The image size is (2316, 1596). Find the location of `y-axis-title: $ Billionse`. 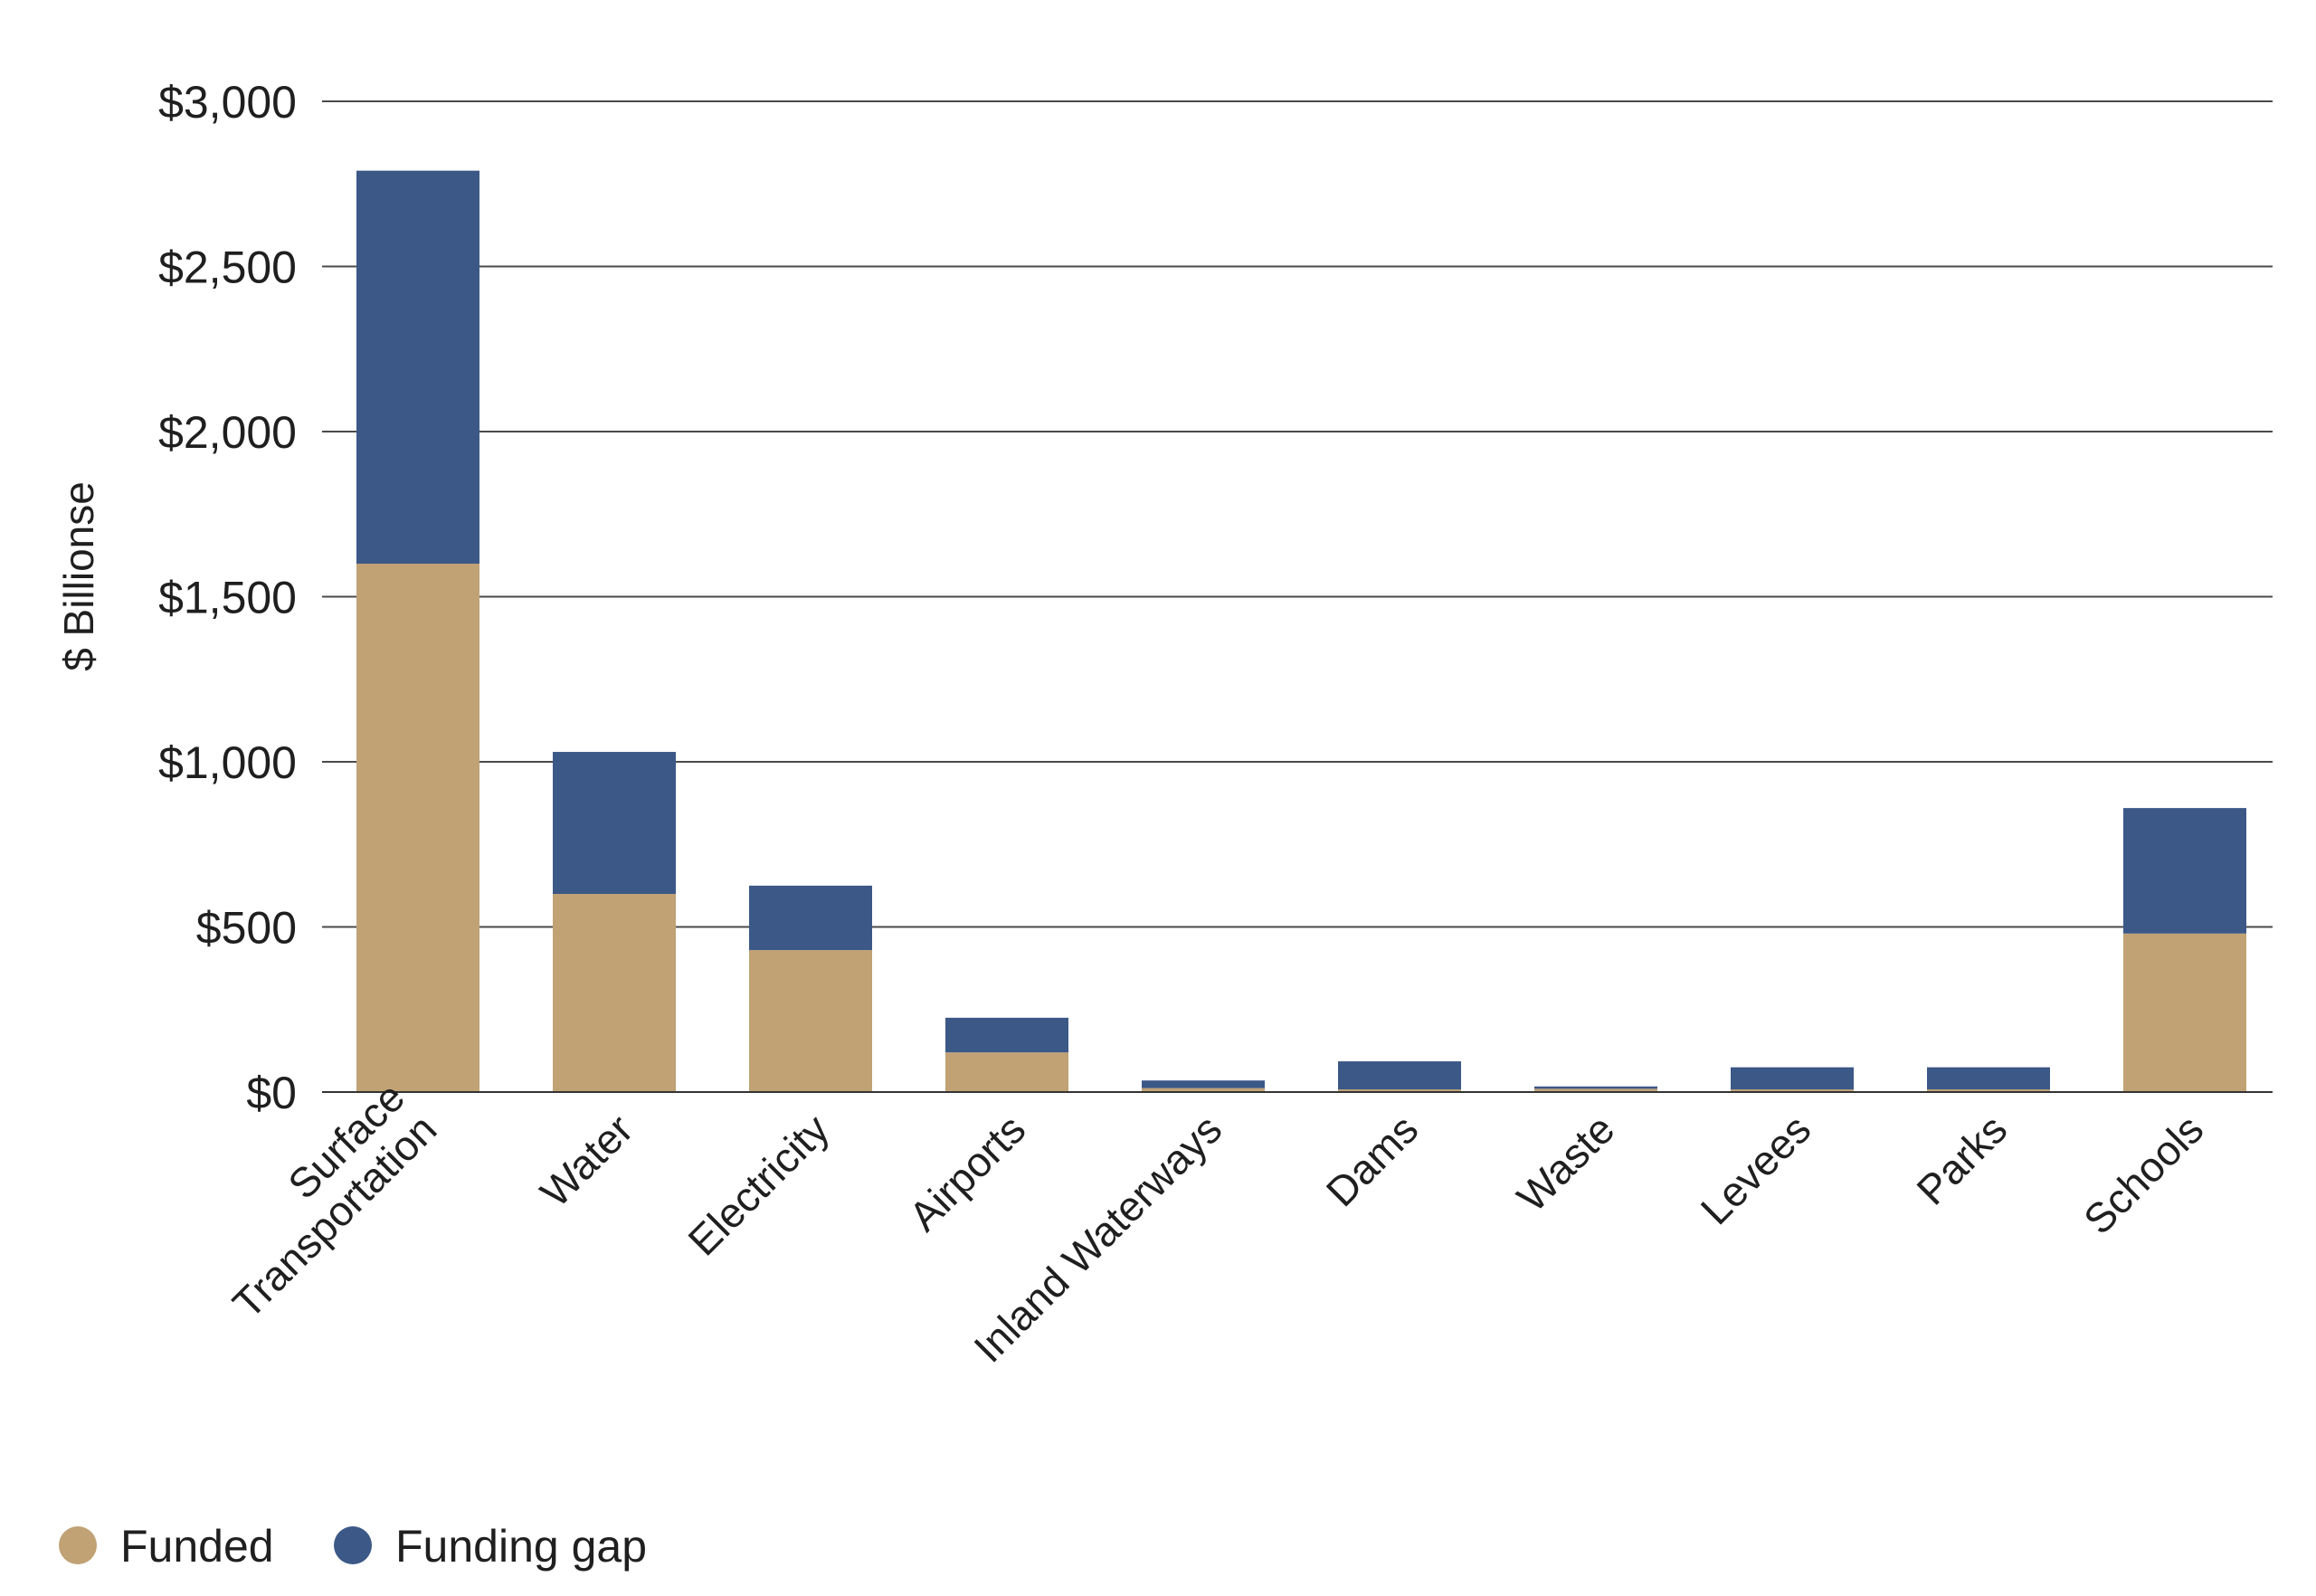

y-axis-title: $ Billionse is located at coordinates (78, 576).